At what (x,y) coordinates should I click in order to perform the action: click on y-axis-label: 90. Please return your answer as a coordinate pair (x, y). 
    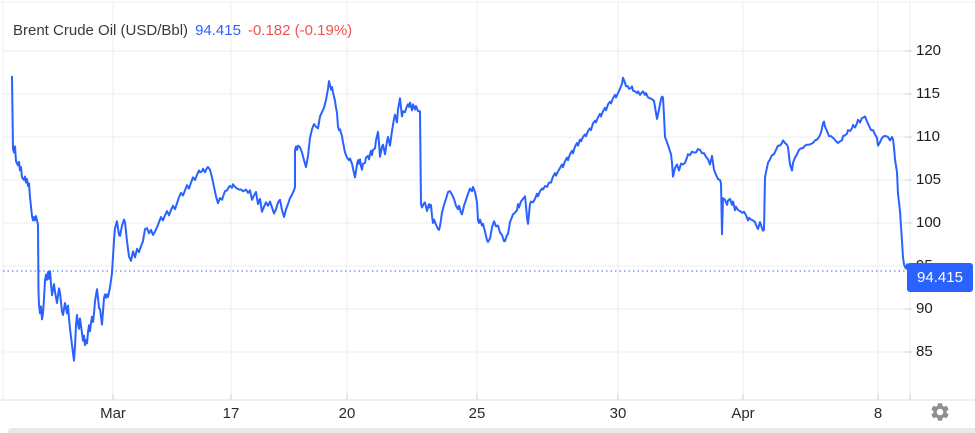
    Looking at the image, I should click on (924, 308).